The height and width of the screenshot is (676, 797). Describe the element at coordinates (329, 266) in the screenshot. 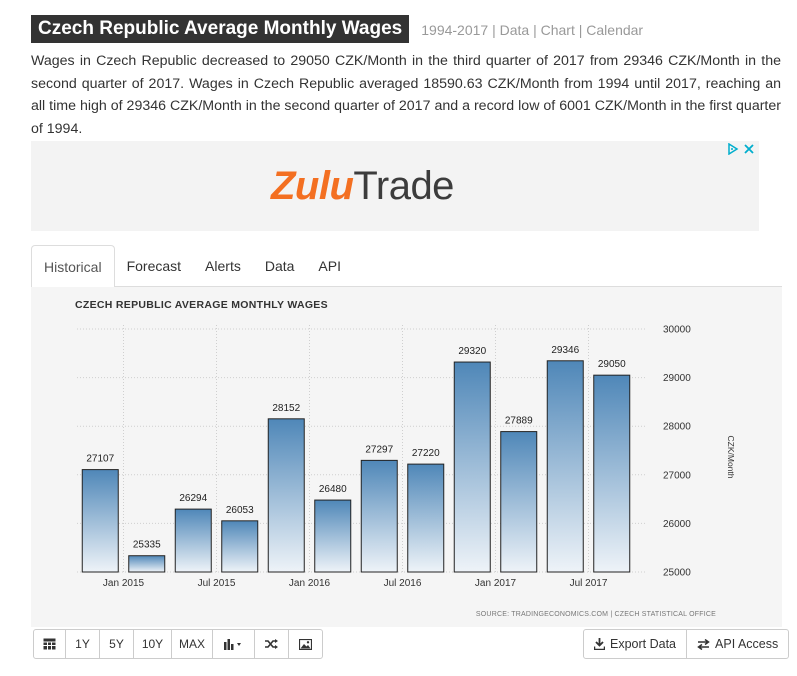

I see `tab-api: API` at that location.